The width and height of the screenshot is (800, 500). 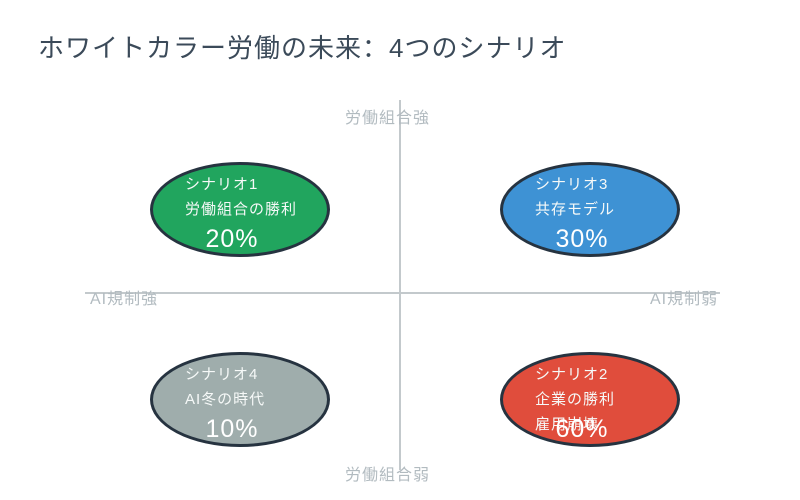 What do you see at coordinates (388, 475) in the screenshot?
I see `axis-label-bottom: 労働組合弱` at bounding box center [388, 475].